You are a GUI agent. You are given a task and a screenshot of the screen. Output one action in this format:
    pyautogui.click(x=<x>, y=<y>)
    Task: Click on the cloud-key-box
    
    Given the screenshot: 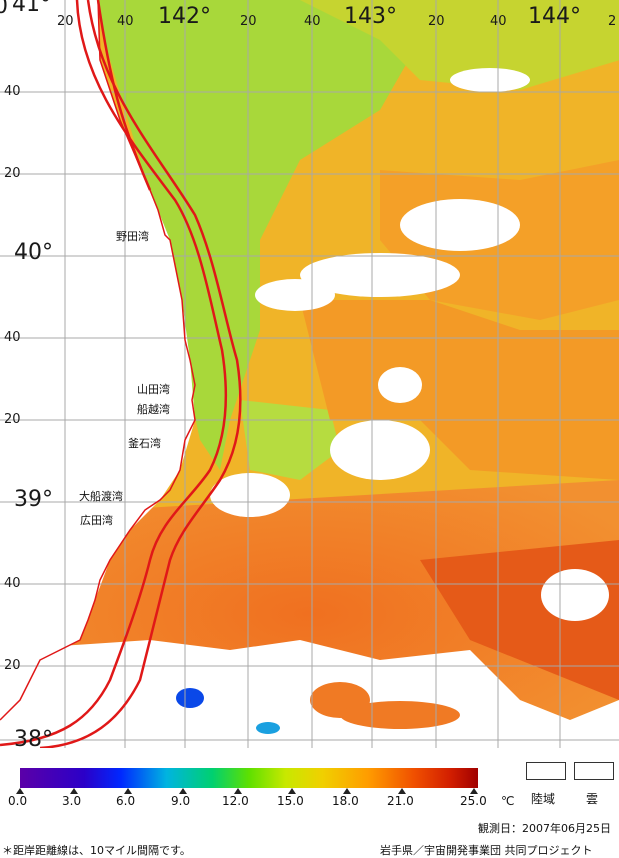 What is the action you would take?
    pyautogui.click(x=594, y=771)
    